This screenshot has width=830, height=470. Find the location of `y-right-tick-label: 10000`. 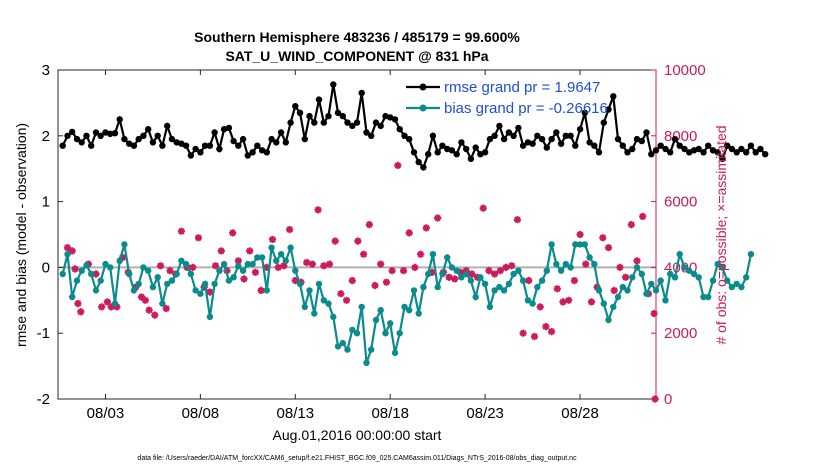

y-right-tick-label: 10000 is located at coordinates (685, 70).